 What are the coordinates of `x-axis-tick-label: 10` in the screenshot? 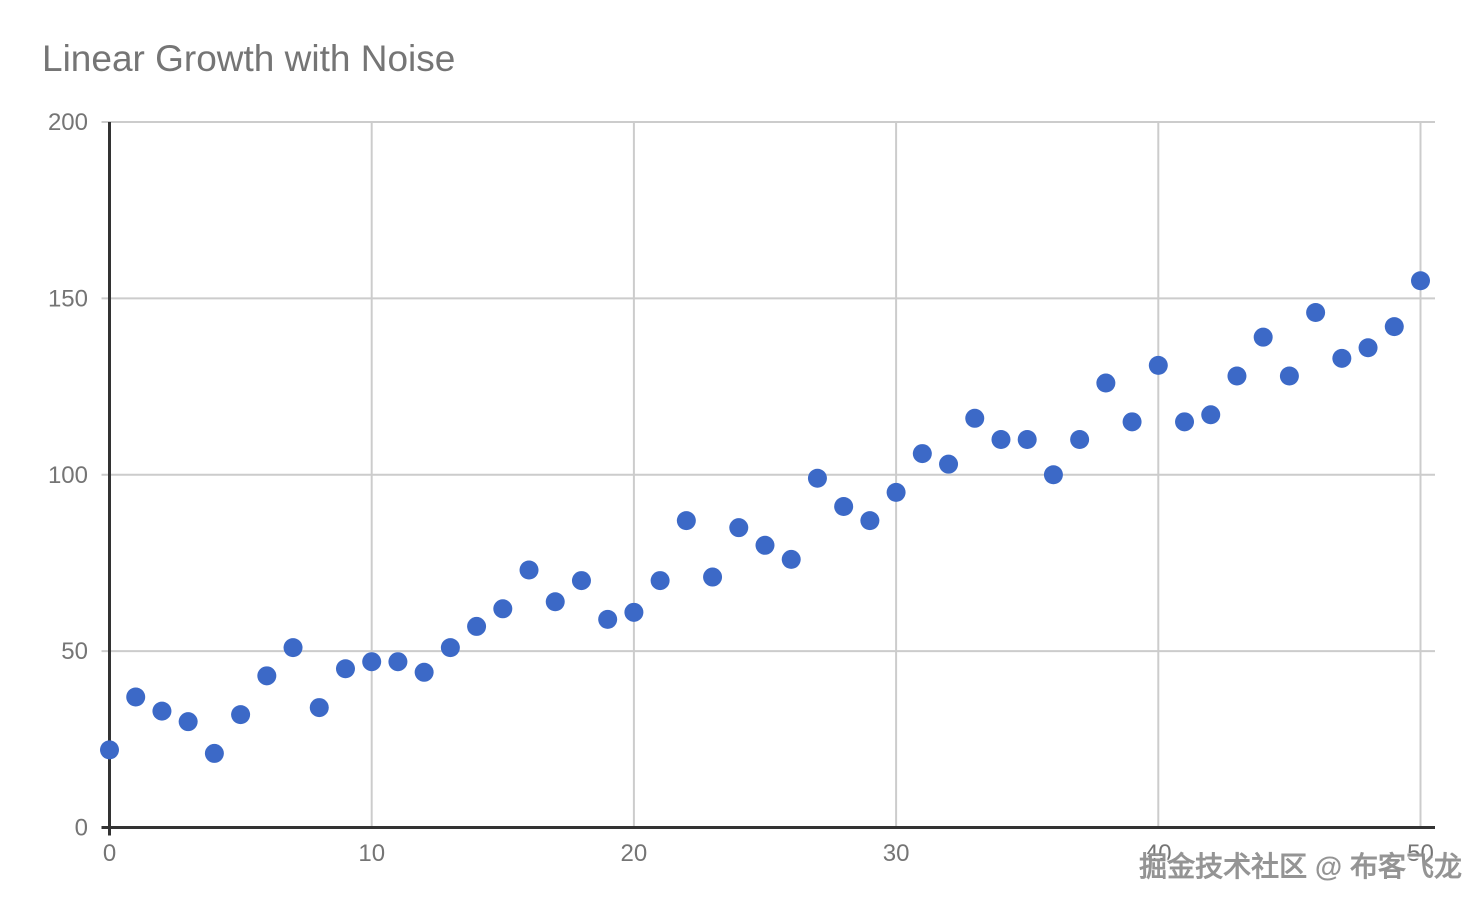 It's located at (371, 853).